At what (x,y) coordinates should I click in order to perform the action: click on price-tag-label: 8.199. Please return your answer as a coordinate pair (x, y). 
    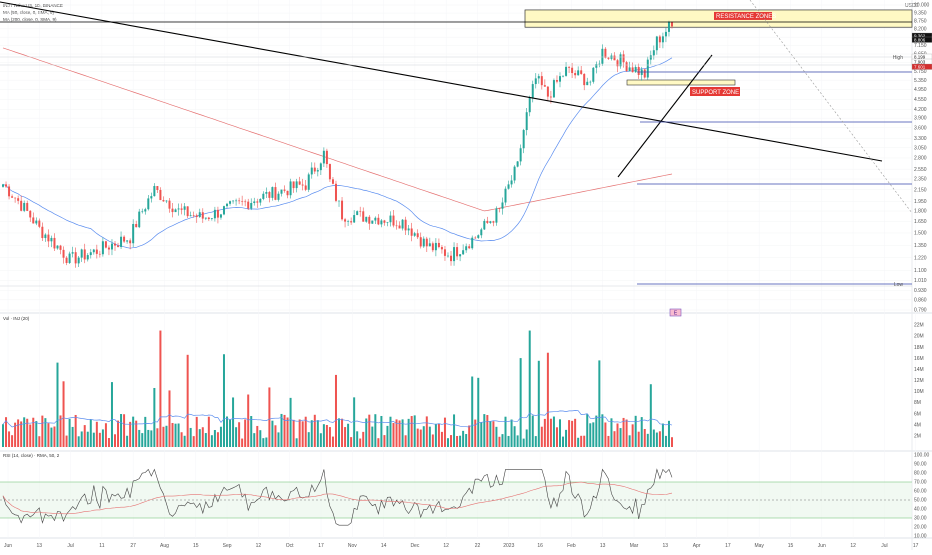
    Looking at the image, I should click on (920, 56).